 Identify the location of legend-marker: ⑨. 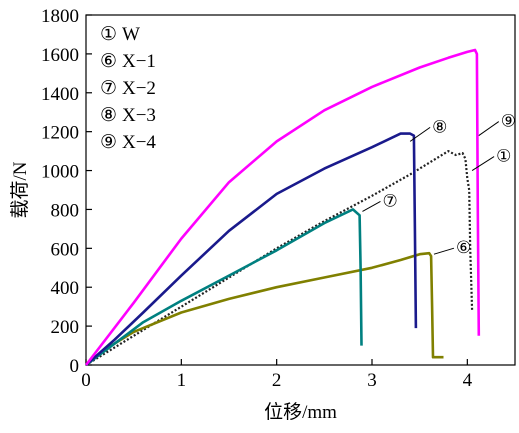
(108, 142).